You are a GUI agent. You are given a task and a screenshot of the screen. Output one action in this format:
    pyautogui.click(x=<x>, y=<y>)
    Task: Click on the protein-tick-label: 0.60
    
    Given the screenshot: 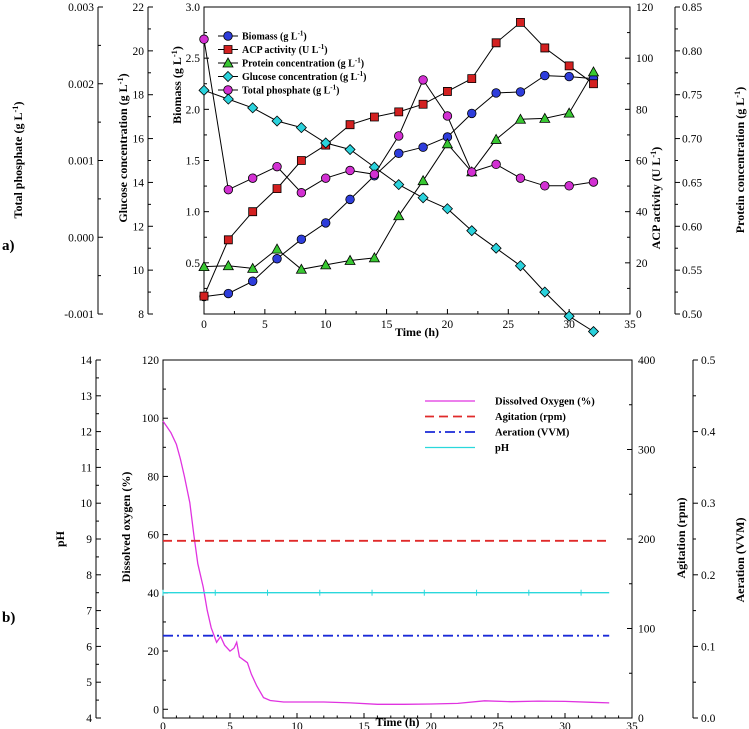 What is the action you would take?
    pyautogui.click(x=692, y=227)
    